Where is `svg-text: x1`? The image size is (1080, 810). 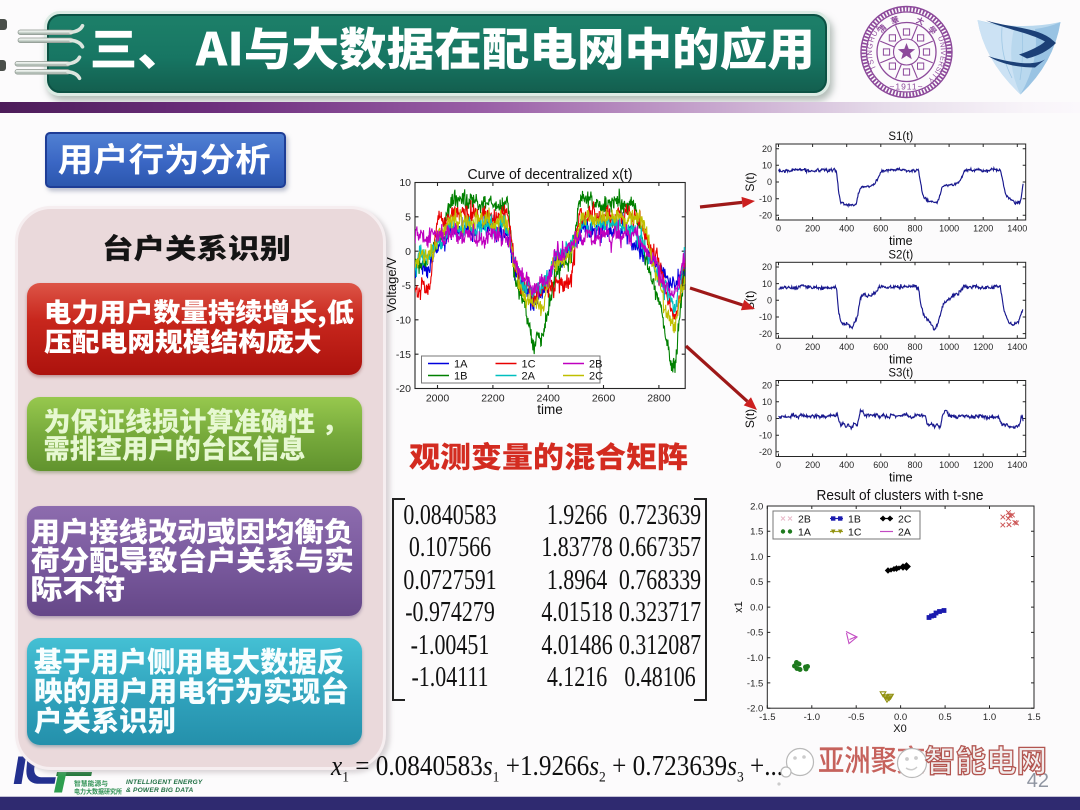
svg-text: x1 is located at coordinates (739, 607).